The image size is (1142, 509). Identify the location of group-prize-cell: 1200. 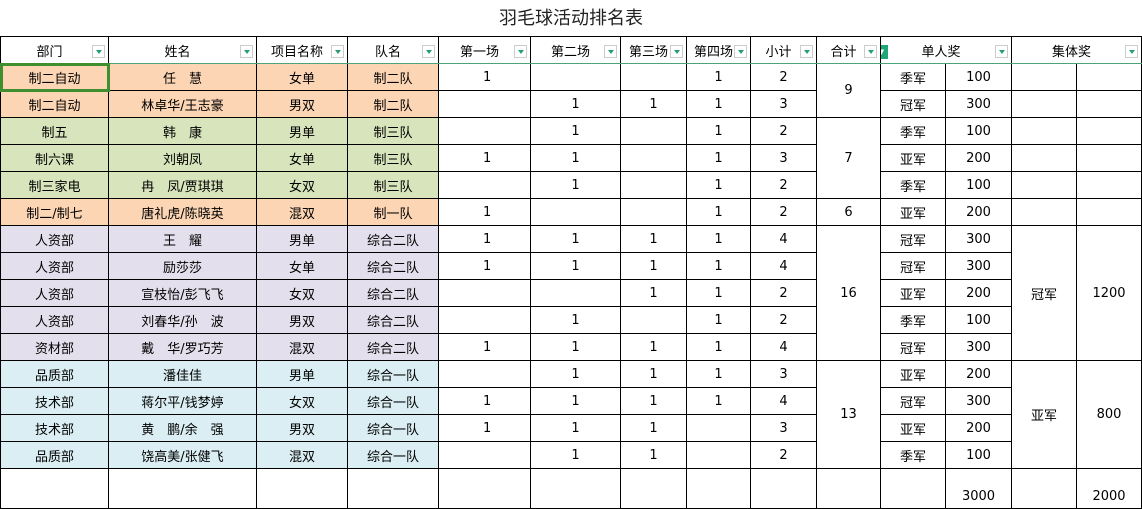
(1109, 293).